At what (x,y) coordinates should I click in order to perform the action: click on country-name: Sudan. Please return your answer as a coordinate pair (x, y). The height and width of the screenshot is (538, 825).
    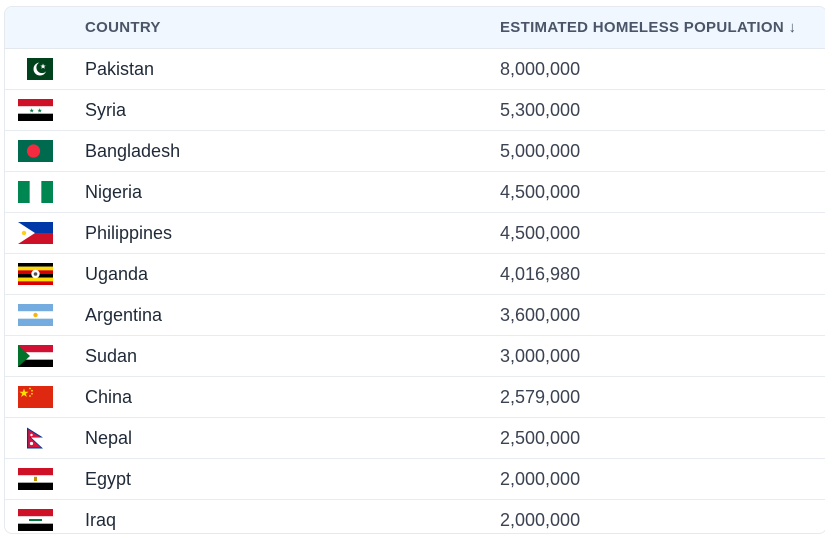
    Looking at the image, I should click on (111, 356).